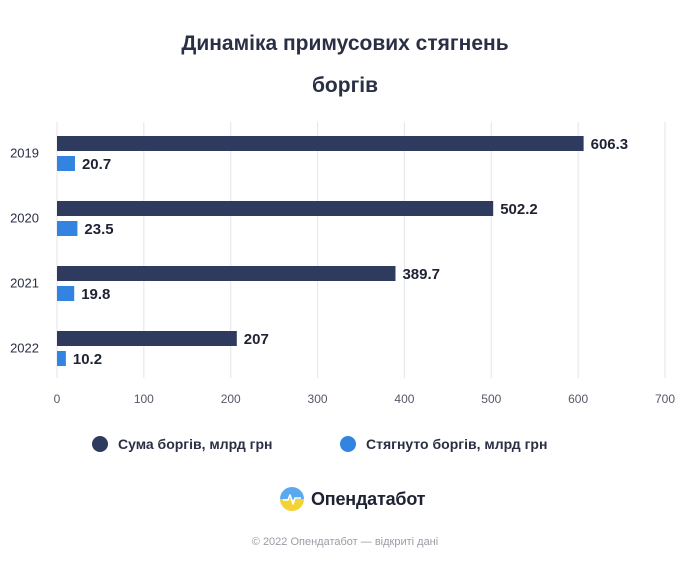 This screenshot has height=563, width=690. Describe the element at coordinates (24, 153) in the screenshot. I see `y-category-label: 2019` at that location.